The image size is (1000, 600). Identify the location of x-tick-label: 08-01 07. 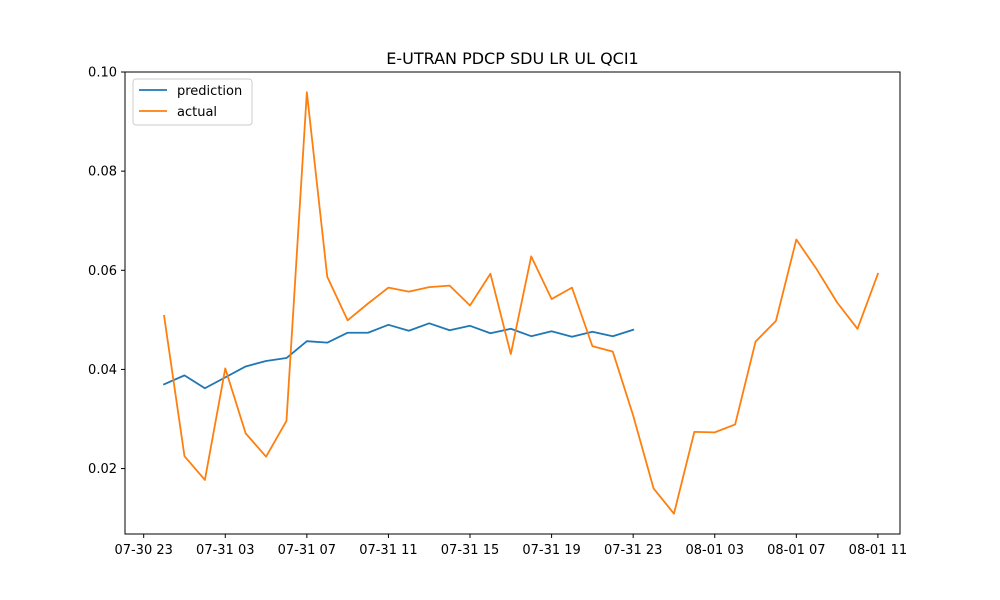
(796, 550).